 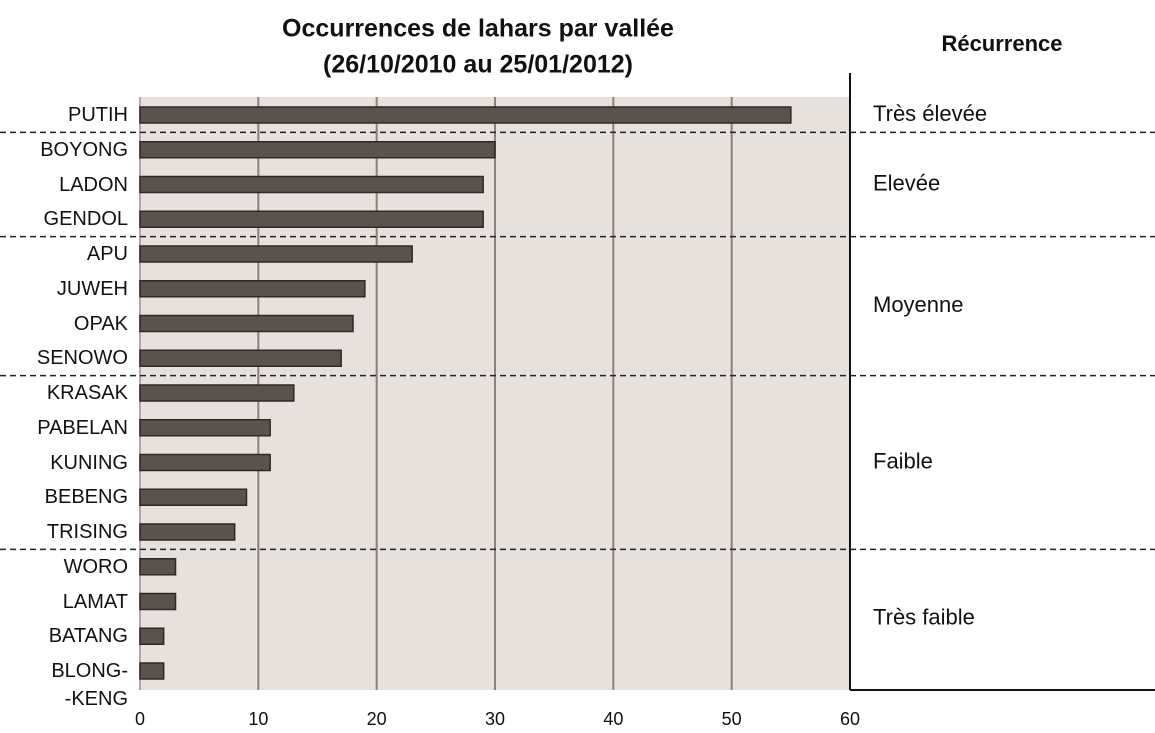 I want to click on x-tick-label: 30, so click(x=495, y=719).